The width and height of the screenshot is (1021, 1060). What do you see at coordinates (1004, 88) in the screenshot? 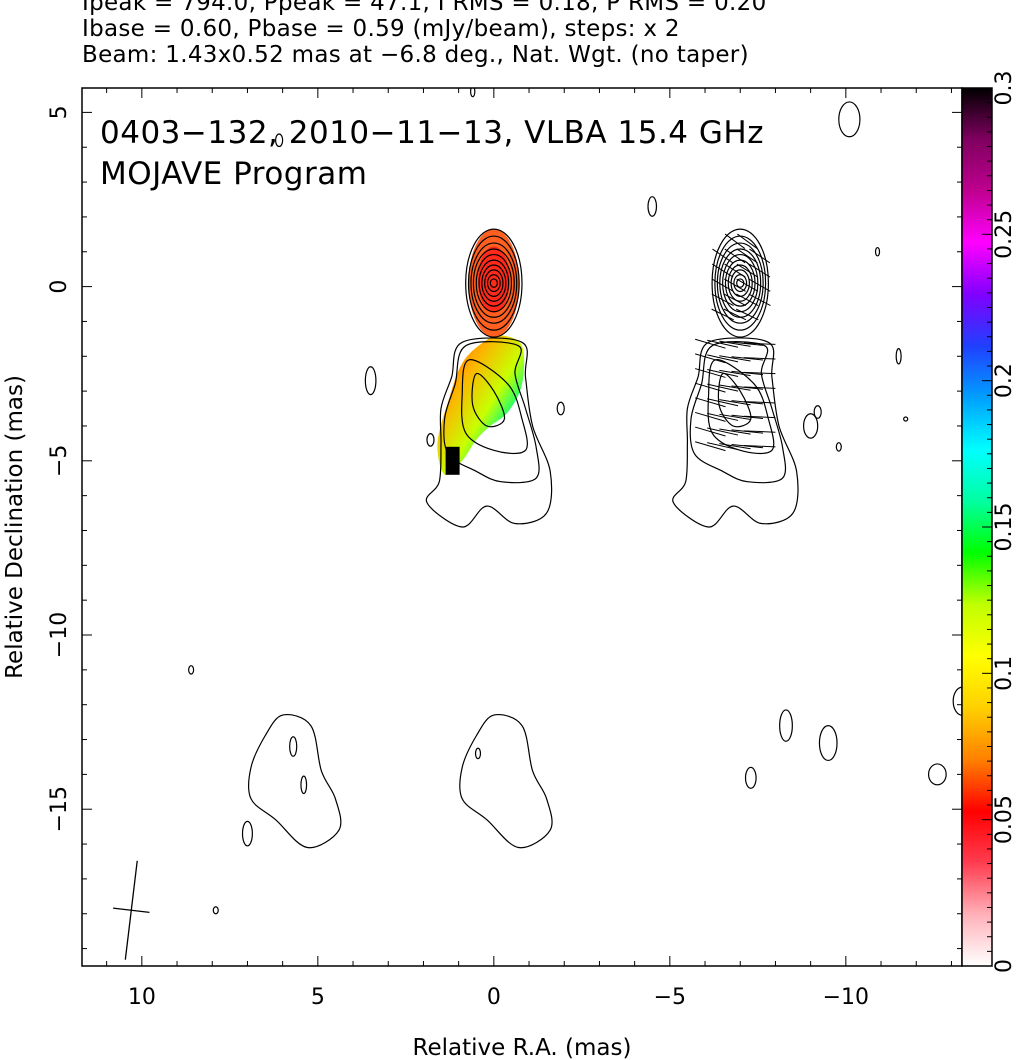
I see `colorbar-tick-label: 0.3` at bounding box center [1004, 88].